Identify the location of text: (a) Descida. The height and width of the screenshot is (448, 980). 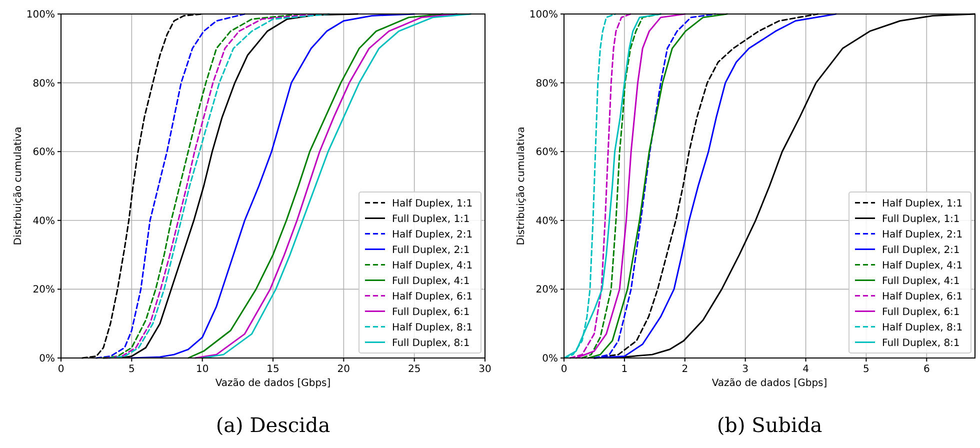
(273, 425).